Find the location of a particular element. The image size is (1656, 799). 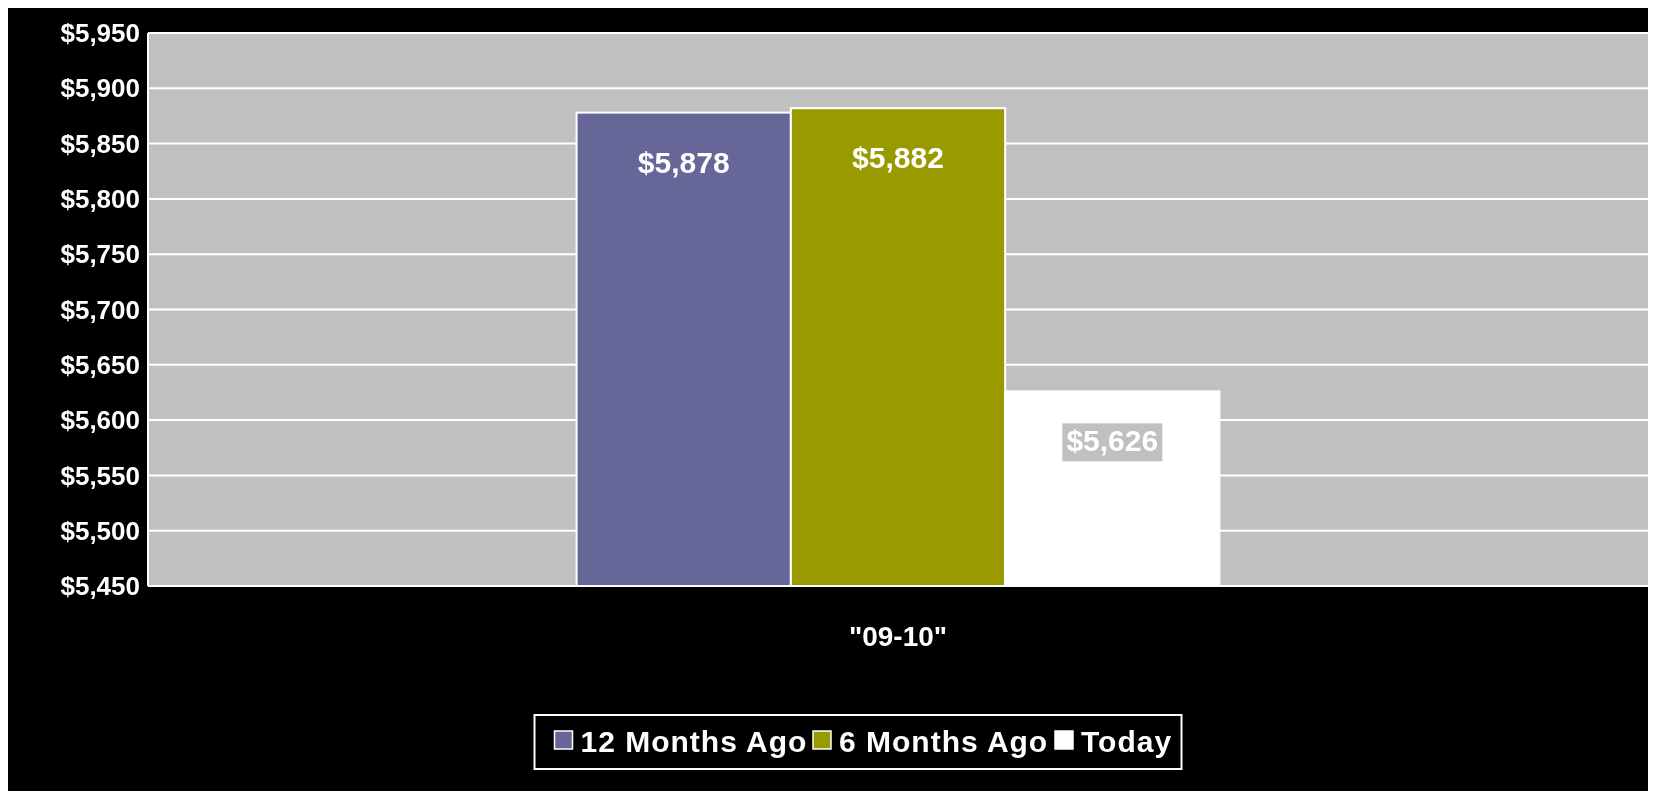

y-tick-label: $5,500 is located at coordinates (100, 530).